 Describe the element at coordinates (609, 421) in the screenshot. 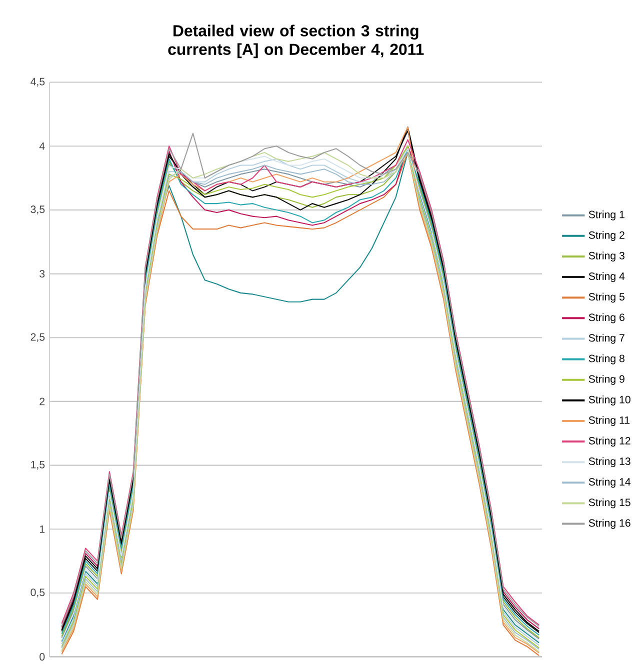

I see `legend-label: String 11` at that location.